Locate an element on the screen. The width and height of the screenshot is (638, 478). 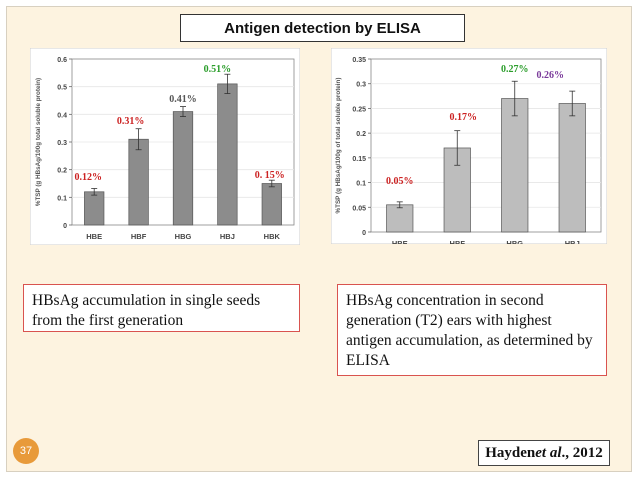
data-label: 0.41% is located at coordinates (183, 99).